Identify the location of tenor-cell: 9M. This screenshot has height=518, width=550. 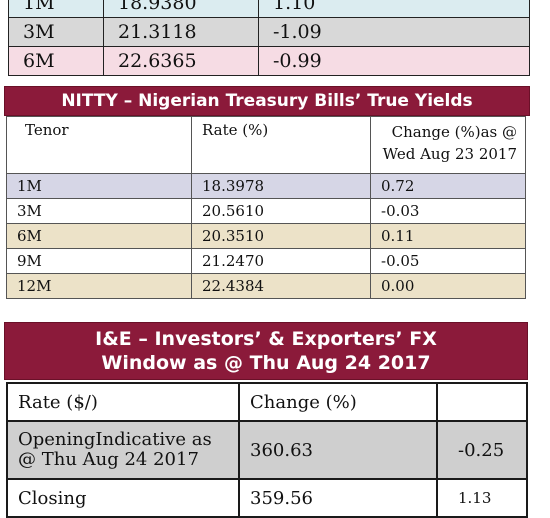
(99, 261).